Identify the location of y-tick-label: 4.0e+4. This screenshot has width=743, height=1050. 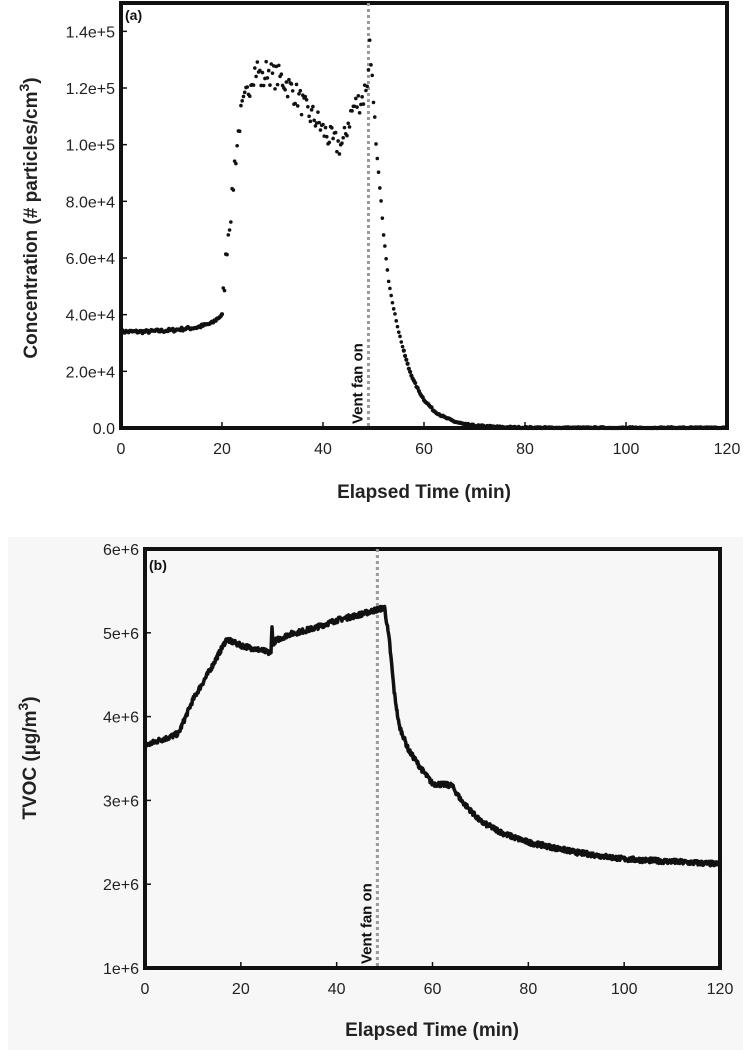
(90, 316).